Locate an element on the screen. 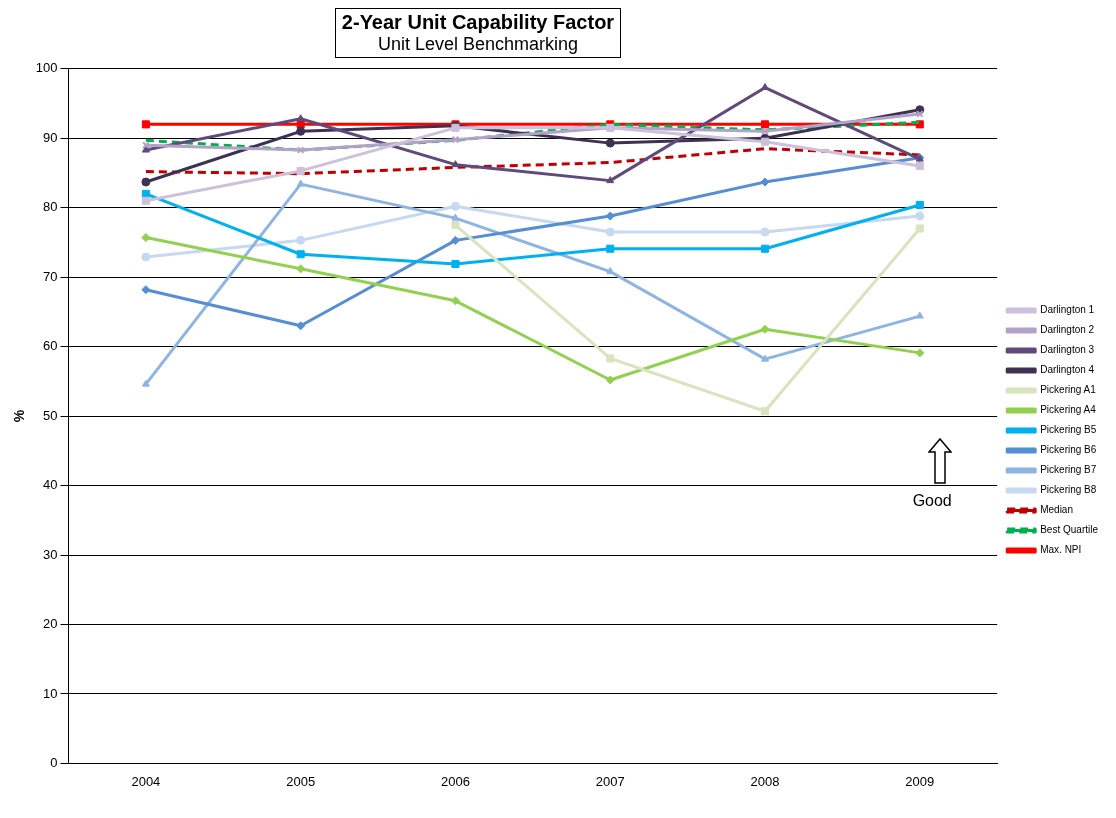 The height and width of the screenshot is (818, 1116). annotation: Good is located at coordinates (932, 501).